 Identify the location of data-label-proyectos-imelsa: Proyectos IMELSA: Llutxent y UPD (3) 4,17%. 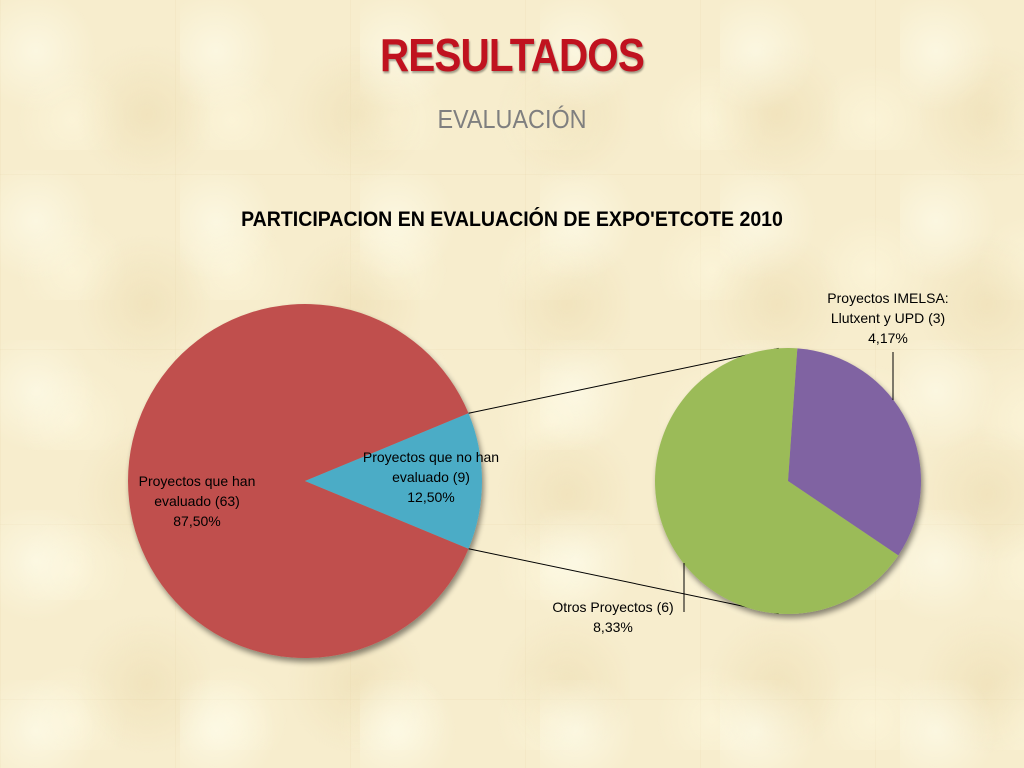
(888, 318).